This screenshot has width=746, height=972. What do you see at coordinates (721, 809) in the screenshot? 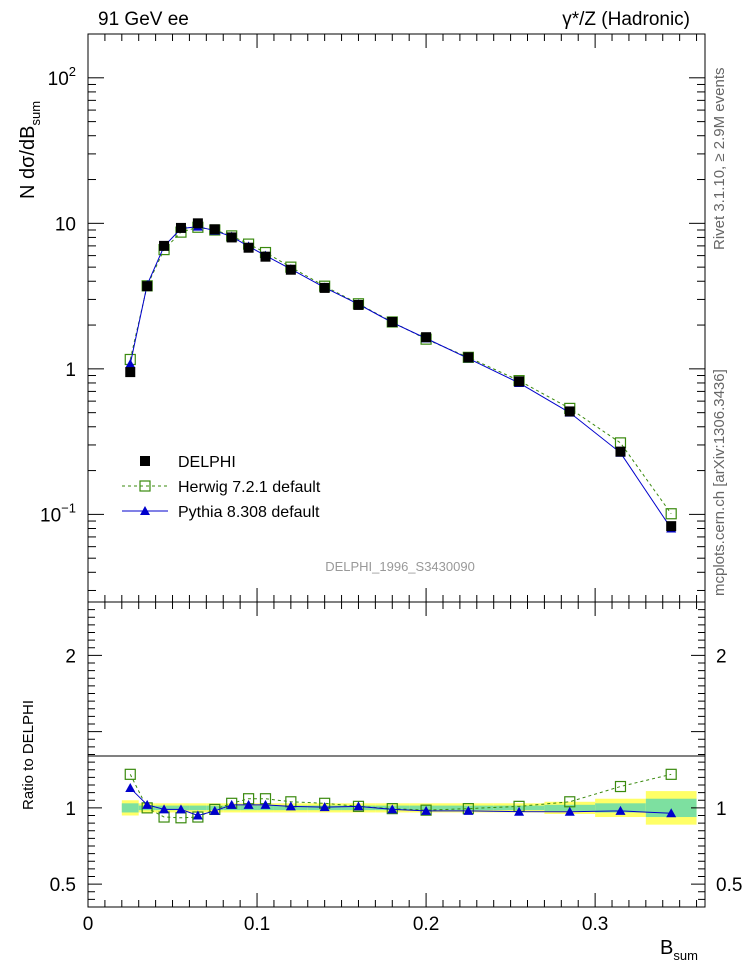
I see `ratio-ytick-label-right: 1` at bounding box center [721, 809].